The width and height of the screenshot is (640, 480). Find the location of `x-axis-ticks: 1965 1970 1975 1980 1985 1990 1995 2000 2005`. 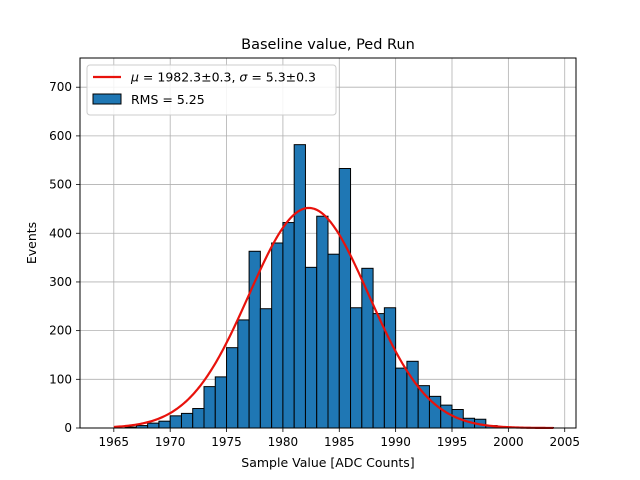

x-axis-ticks: 1965 1970 1975 1980 1985 1990 1995 2000 2005 is located at coordinates (339, 438).